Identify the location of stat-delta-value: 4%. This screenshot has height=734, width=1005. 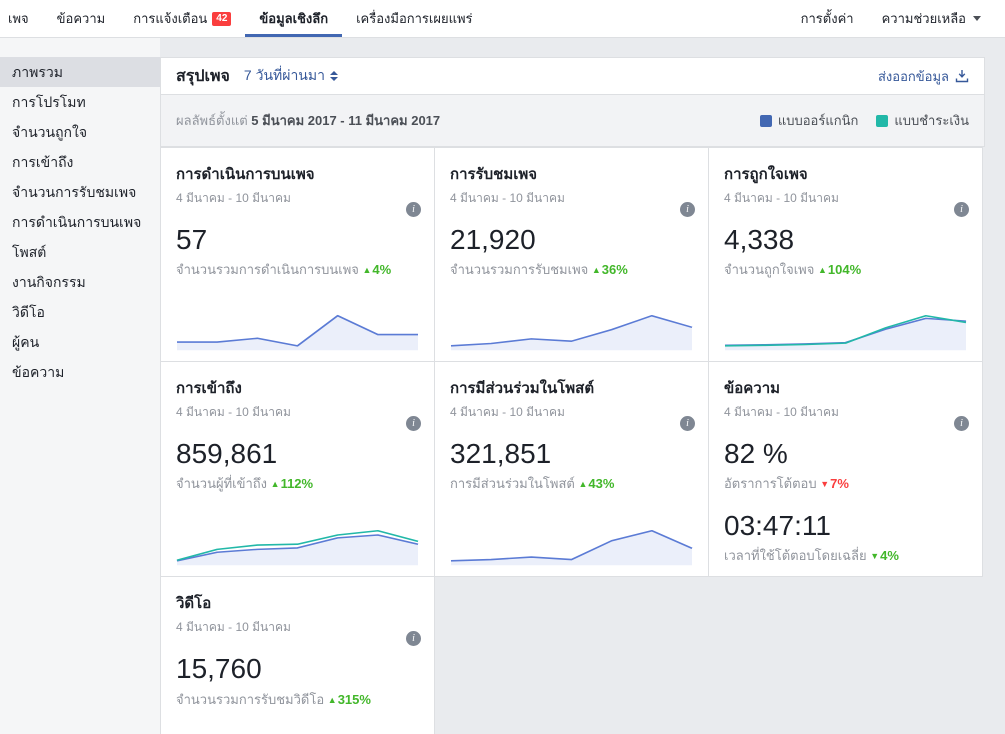
(889, 556).